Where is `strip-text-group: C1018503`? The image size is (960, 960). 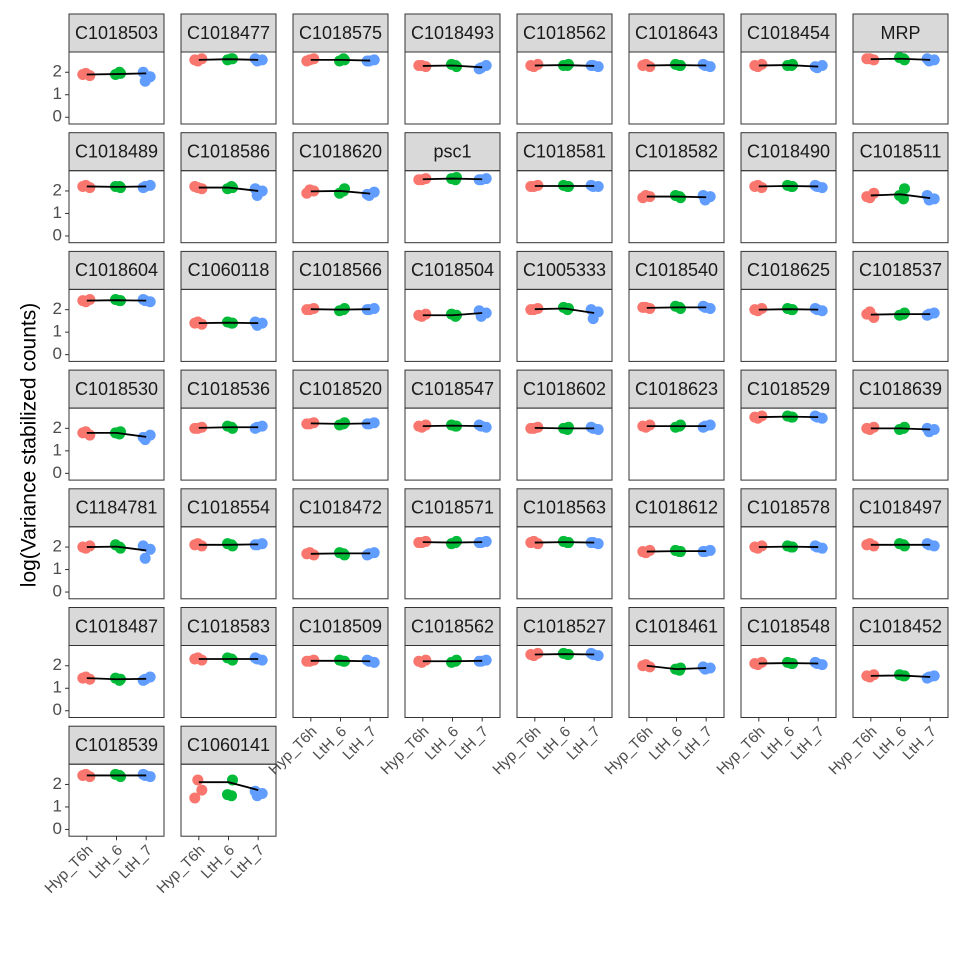
strip-text-group: C1018503 is located at coordinates (116, 33).